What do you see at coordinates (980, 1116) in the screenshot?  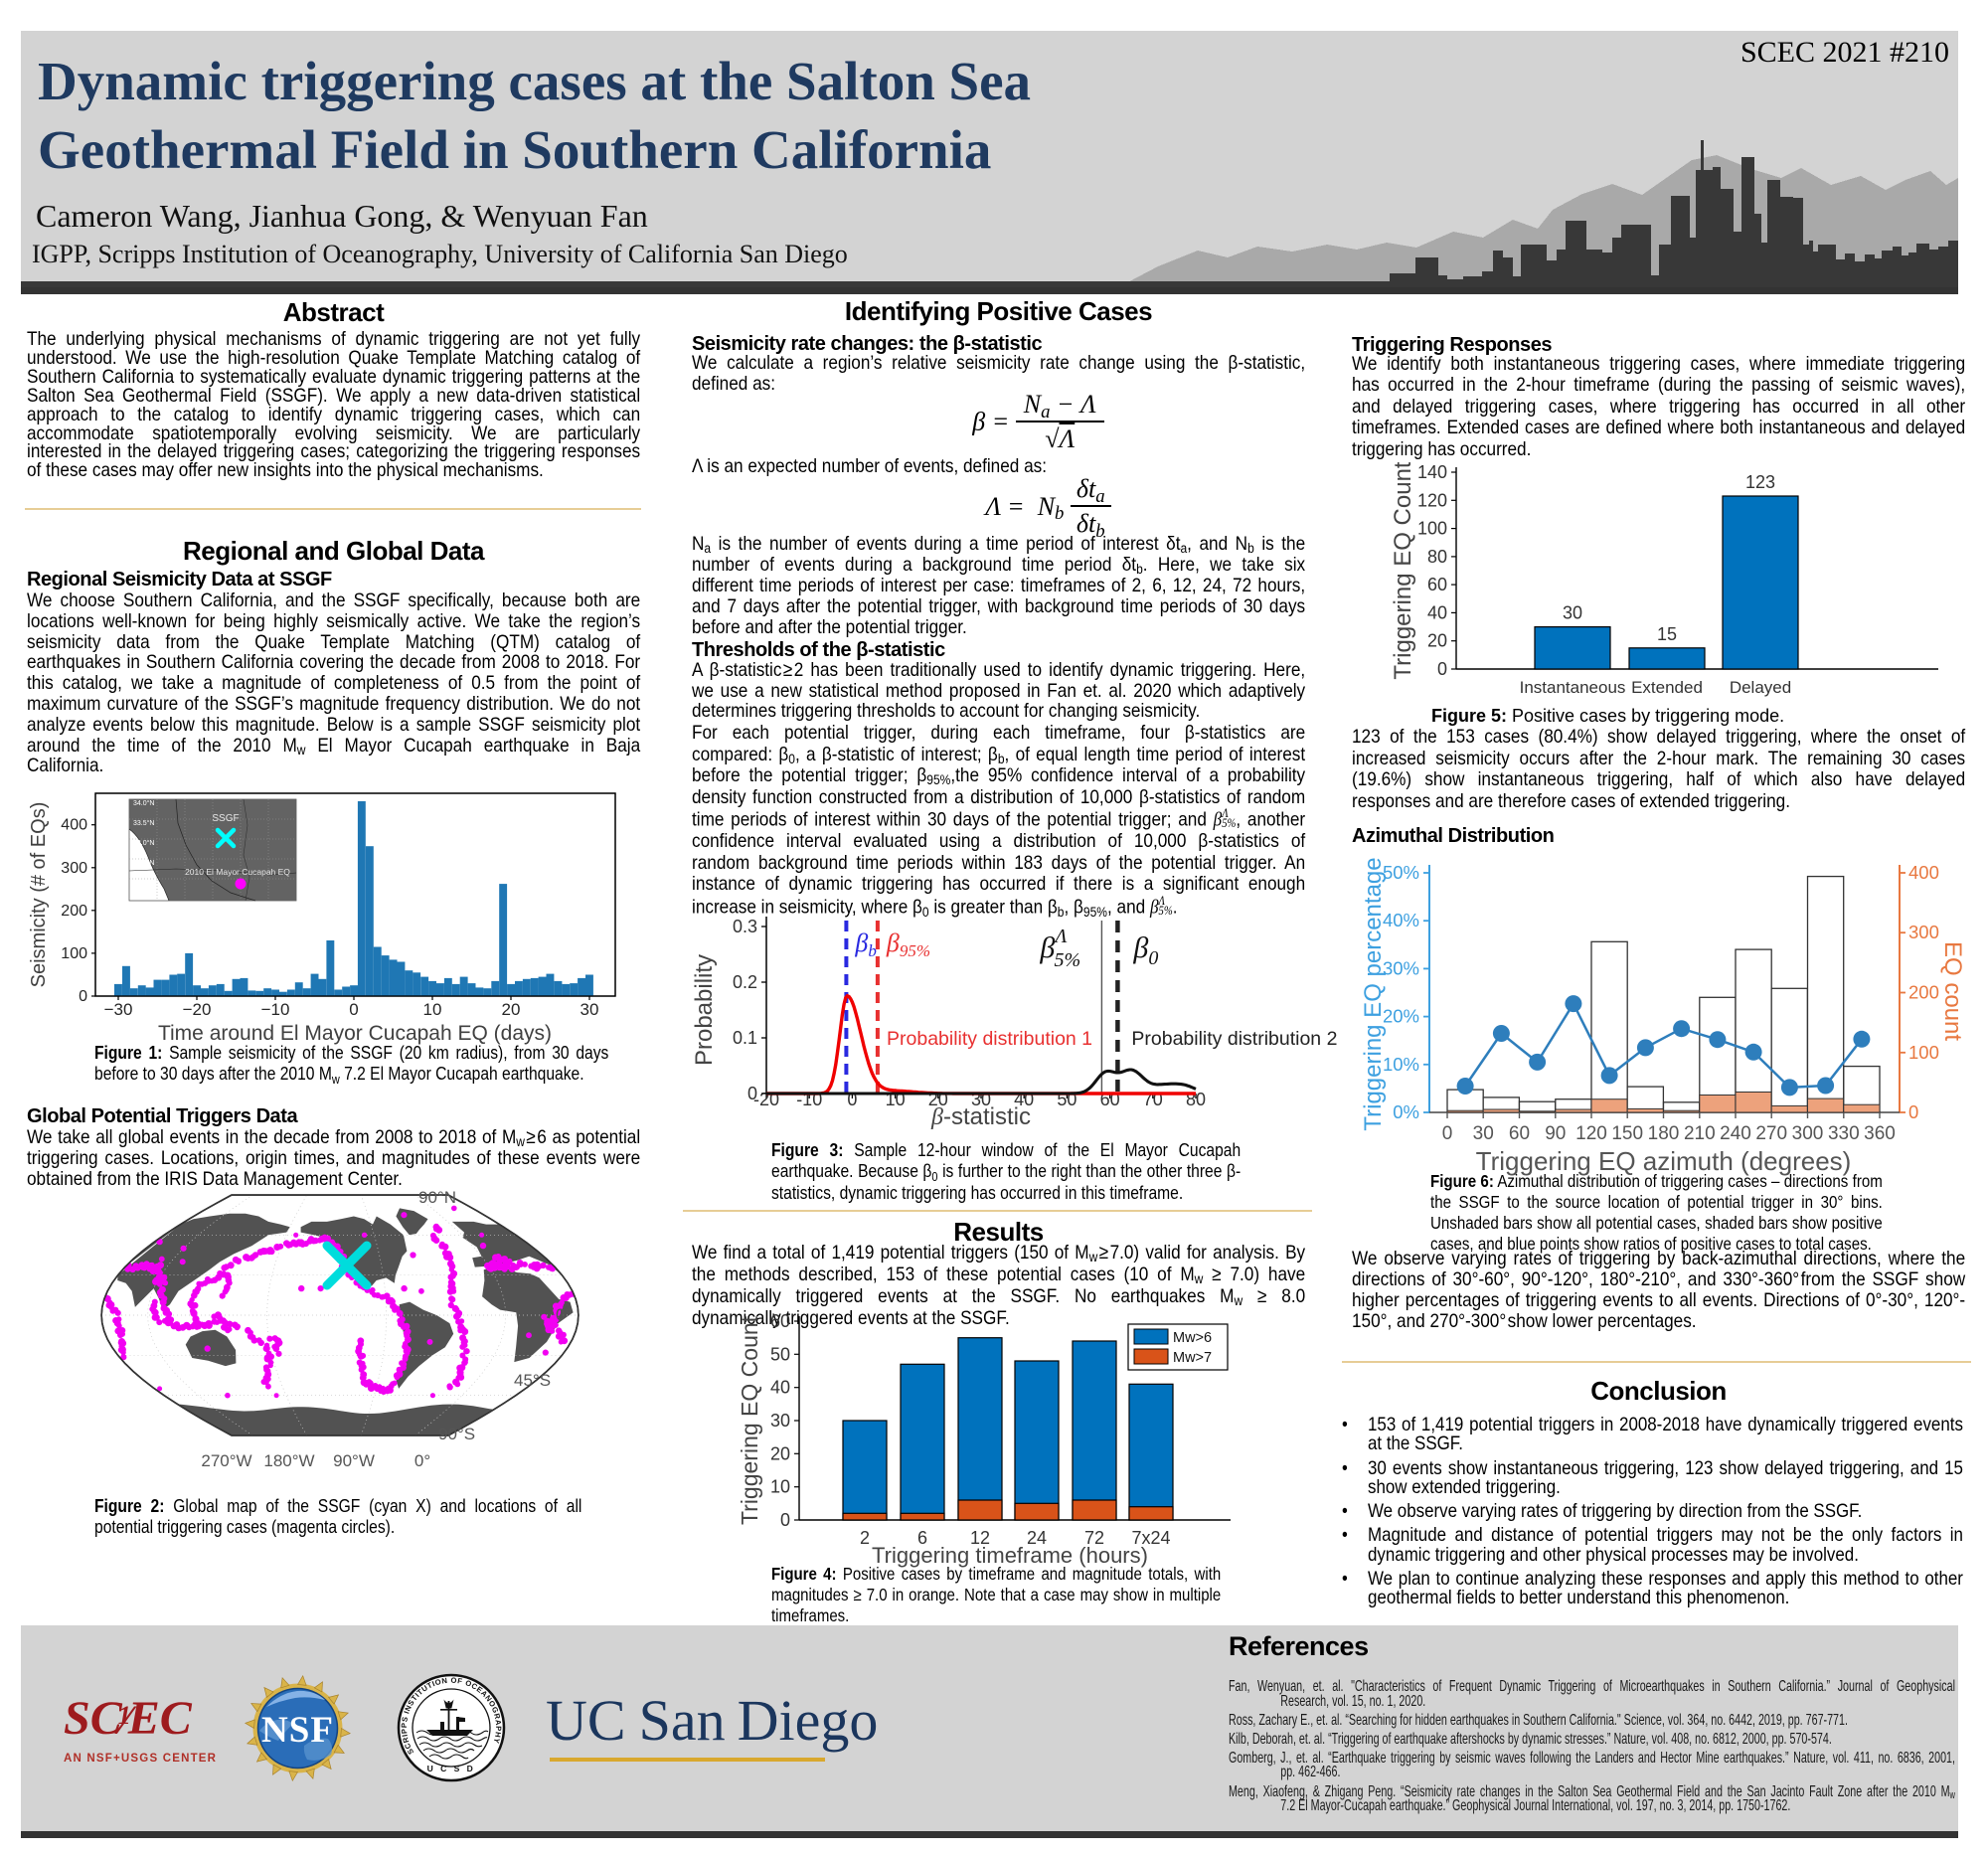 I see `svg-text: β-statistic` at bounding box center [980, 1116].